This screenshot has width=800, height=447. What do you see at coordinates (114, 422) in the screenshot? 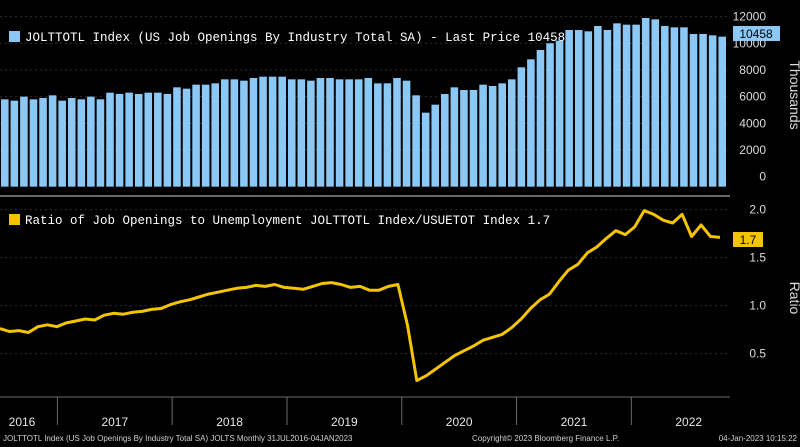
I see `year-label: 2017` at bounding box center [114, 422].